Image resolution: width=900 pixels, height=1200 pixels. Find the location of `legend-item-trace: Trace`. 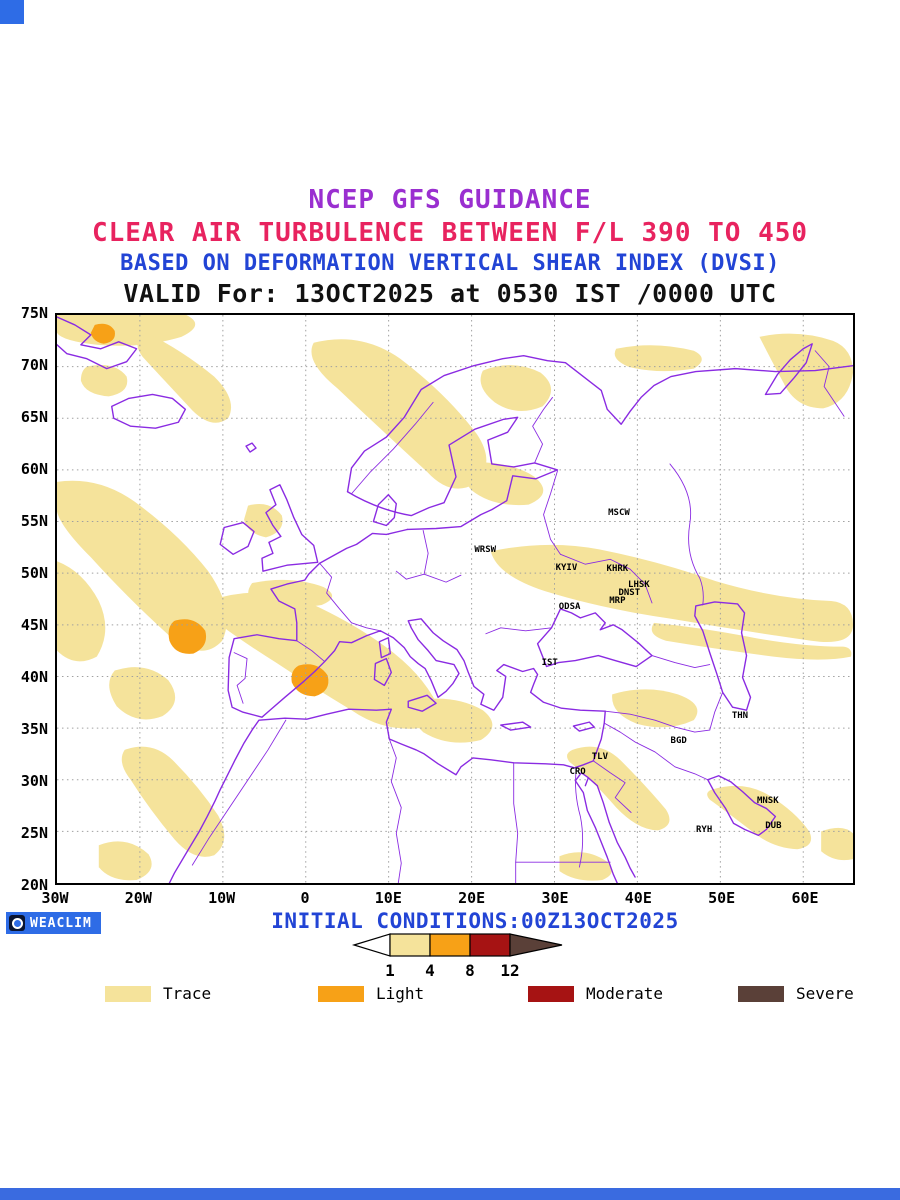

legend-item-trace: Trace is located at coordinates (158, 993).